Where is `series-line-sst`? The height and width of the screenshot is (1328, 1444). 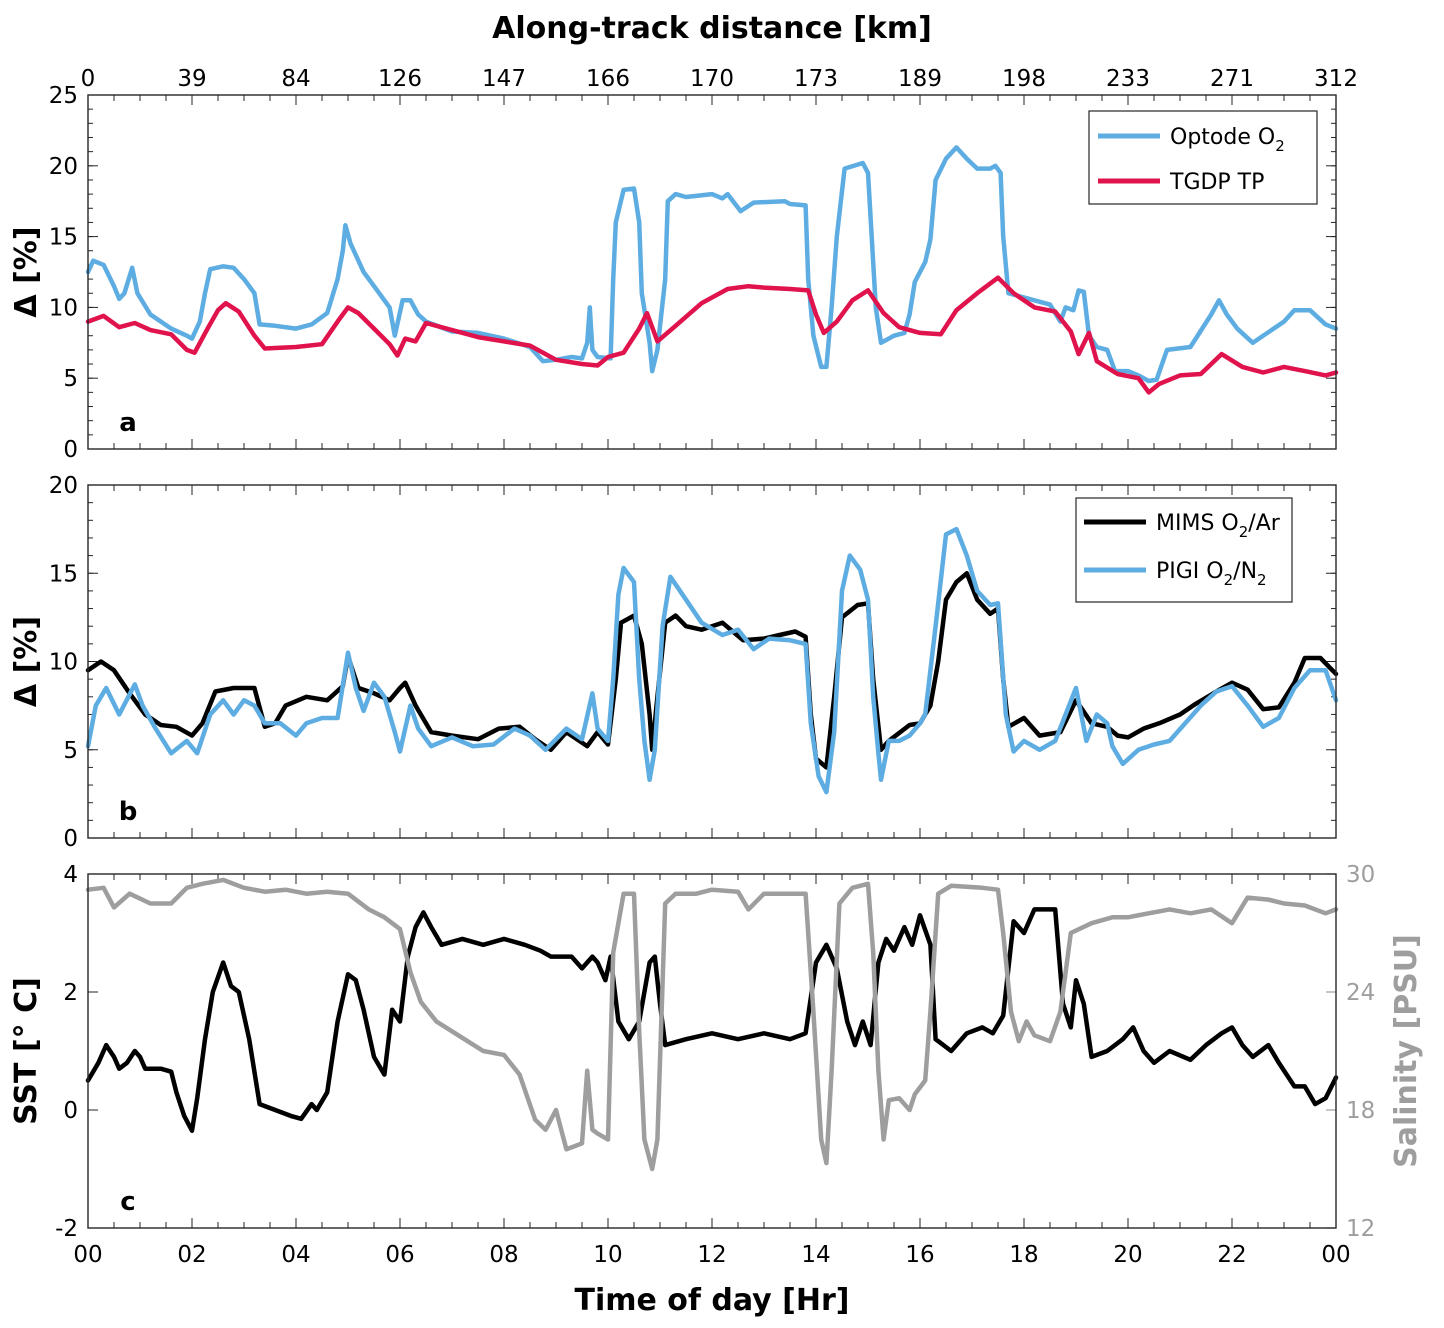
series-line-sst is located at coordinates (712, 1020).